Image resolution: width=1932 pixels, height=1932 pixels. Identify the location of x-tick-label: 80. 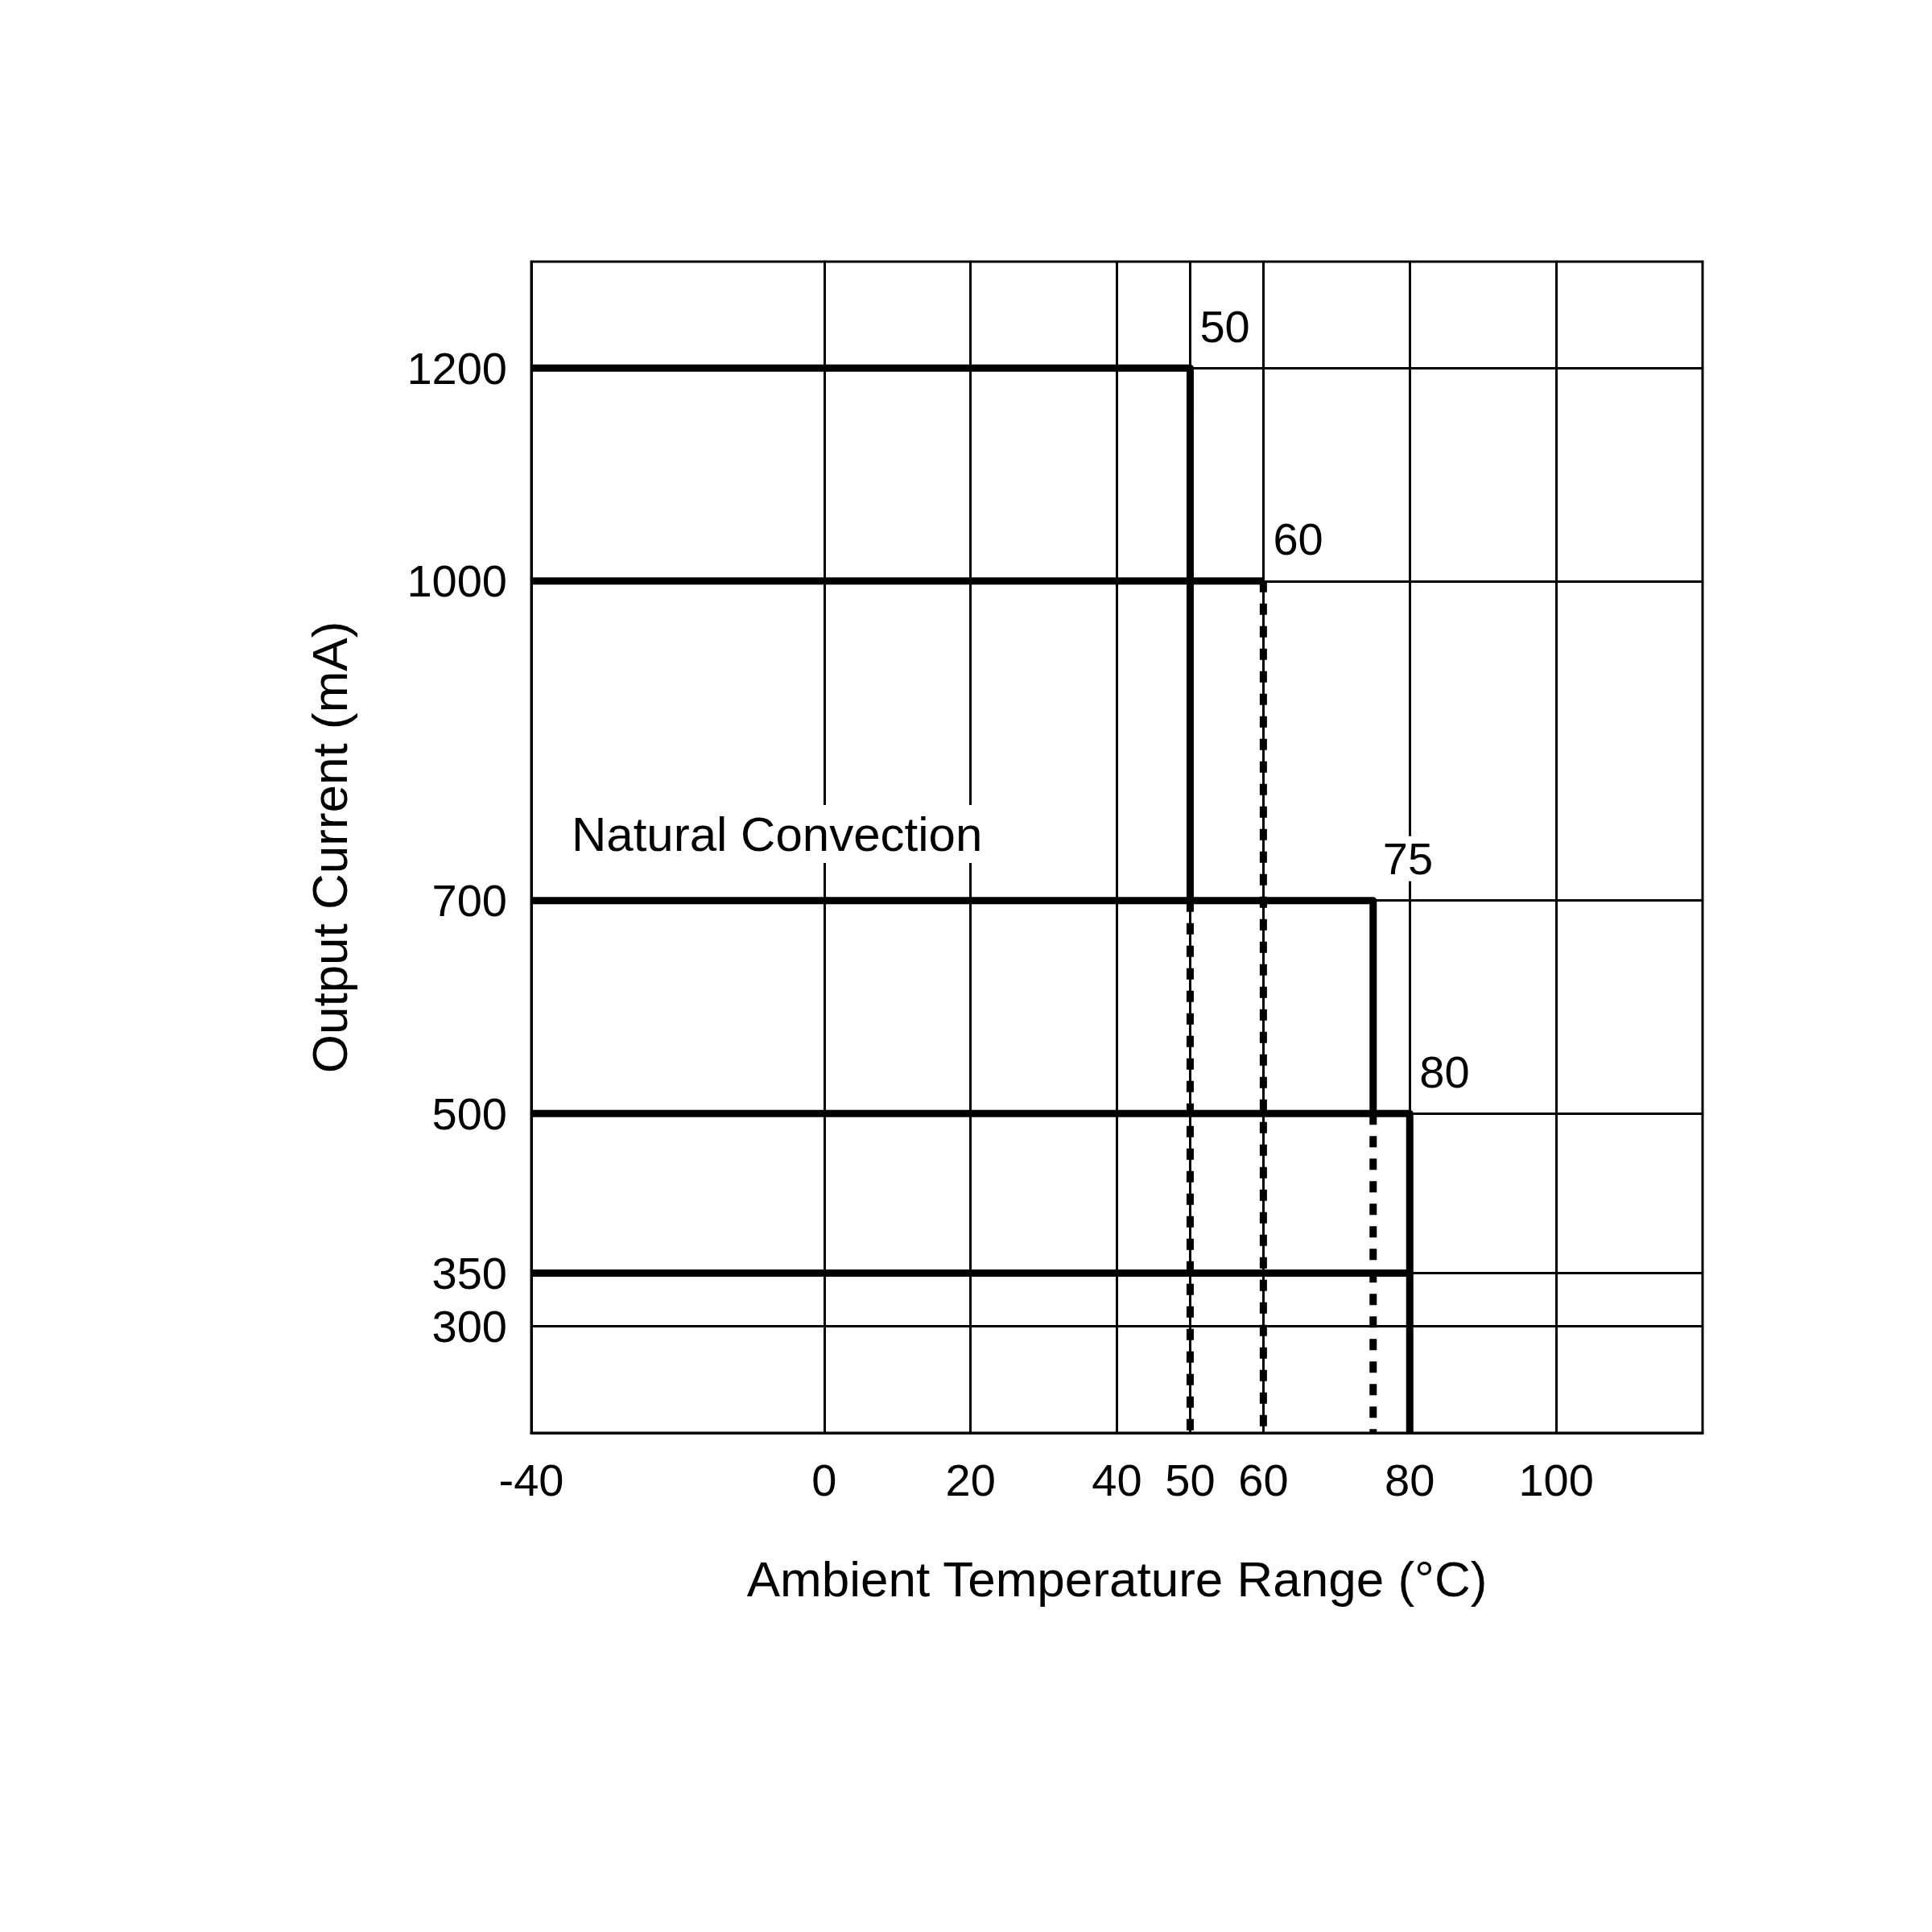
(1410, 1479).